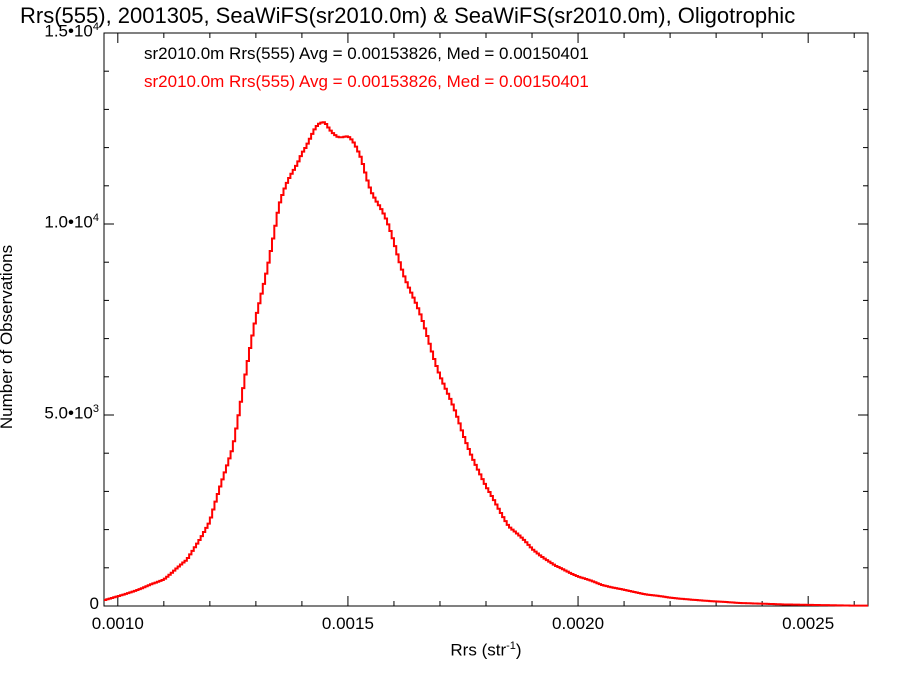 The height and width of the screenshot is (675, 900). What do you see at coordinates (95, 409) in the screenshot?
I see `y-tick-label-exponent: 3` at bounding box center [95, 409].